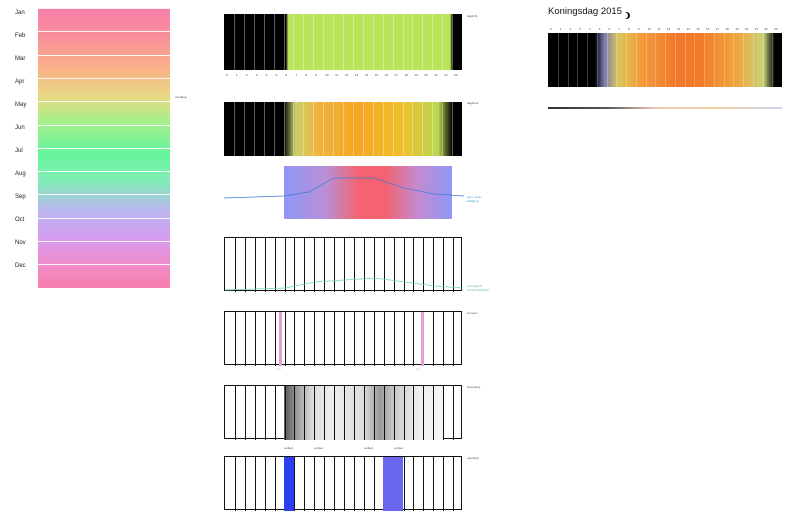  I want to click on koningsdag-color-block, so click(665, 60).